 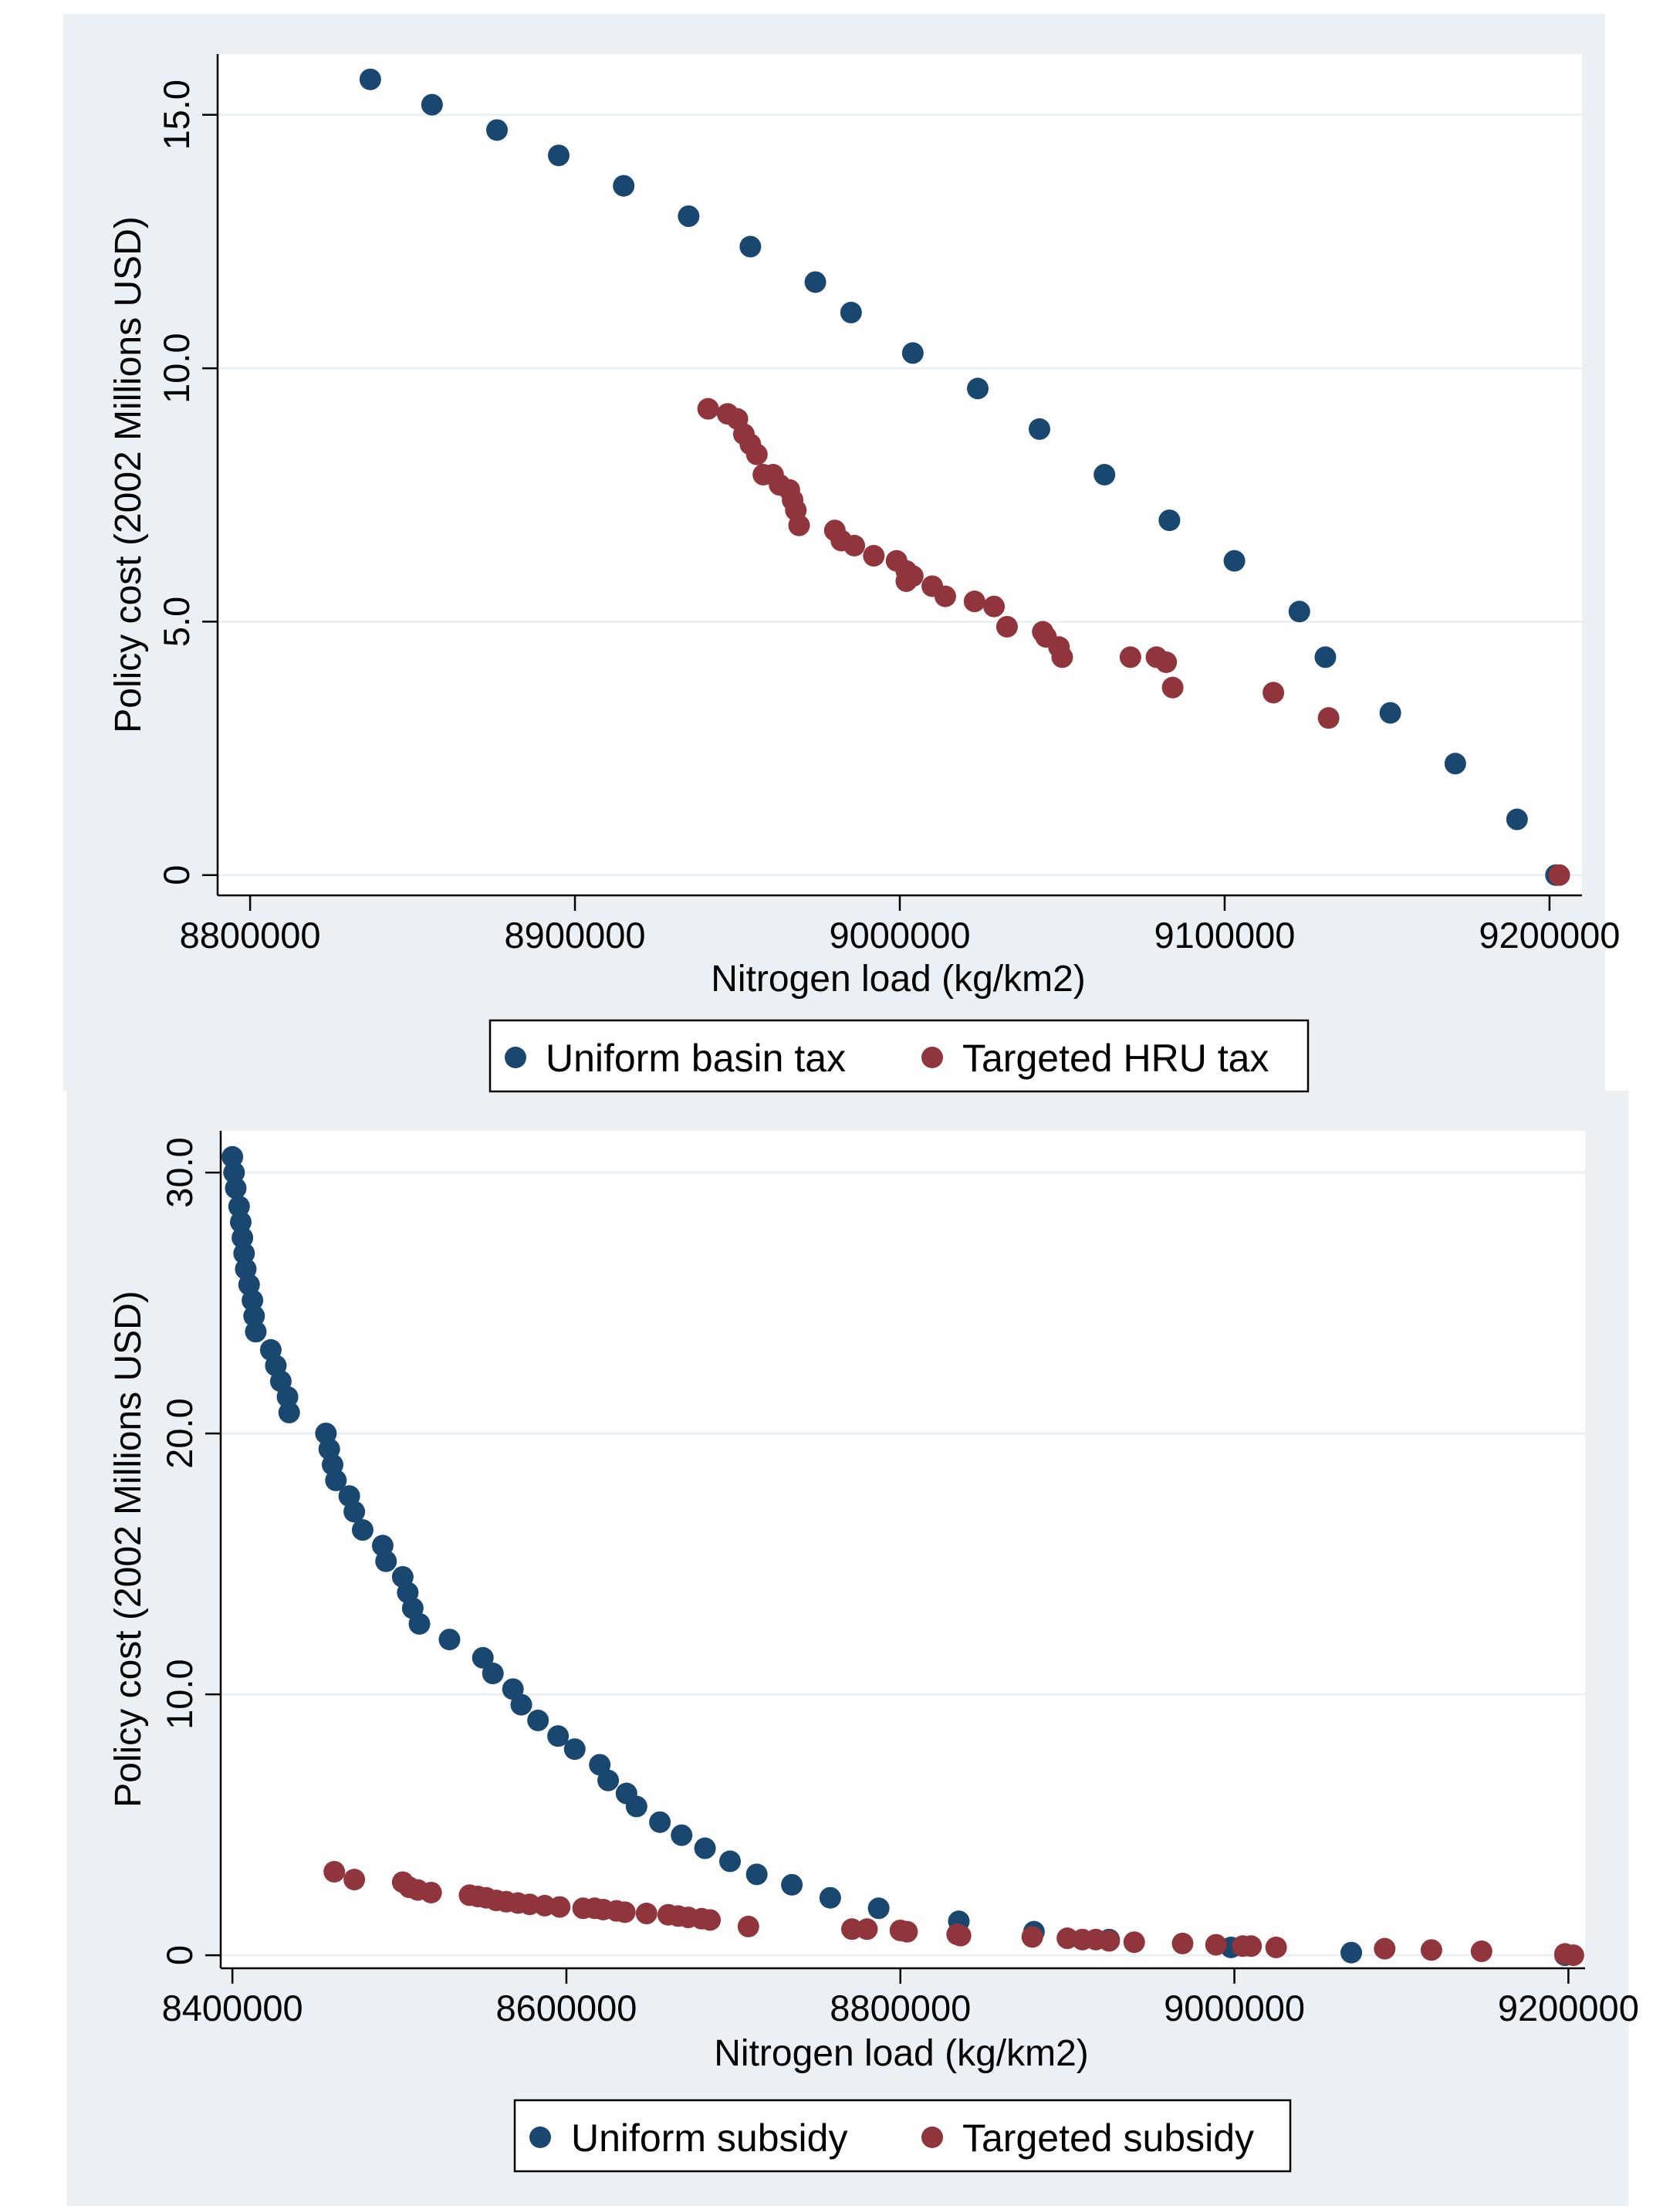 What do you see at coordinates (575, 935) in the screenshot?
I see `x-tick-label: 8900000` at bounding box center [575, 935].